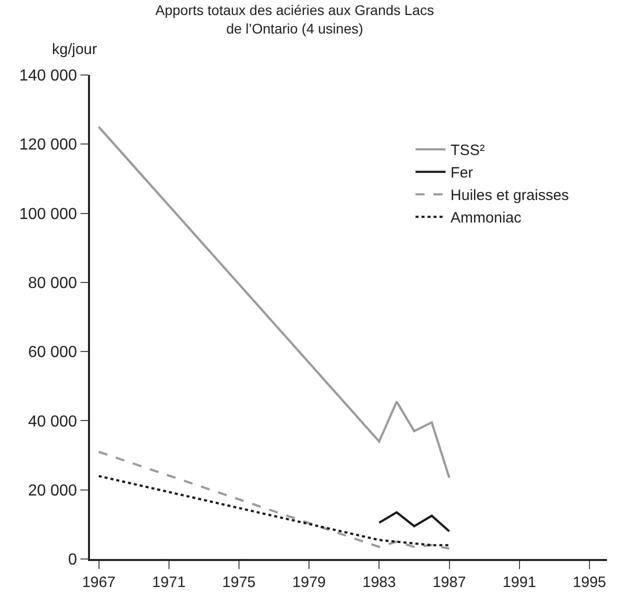 The width and height of the screenshot is (627, 603). I want to click on y-axis-title: kg/jour, so click(75, 49).